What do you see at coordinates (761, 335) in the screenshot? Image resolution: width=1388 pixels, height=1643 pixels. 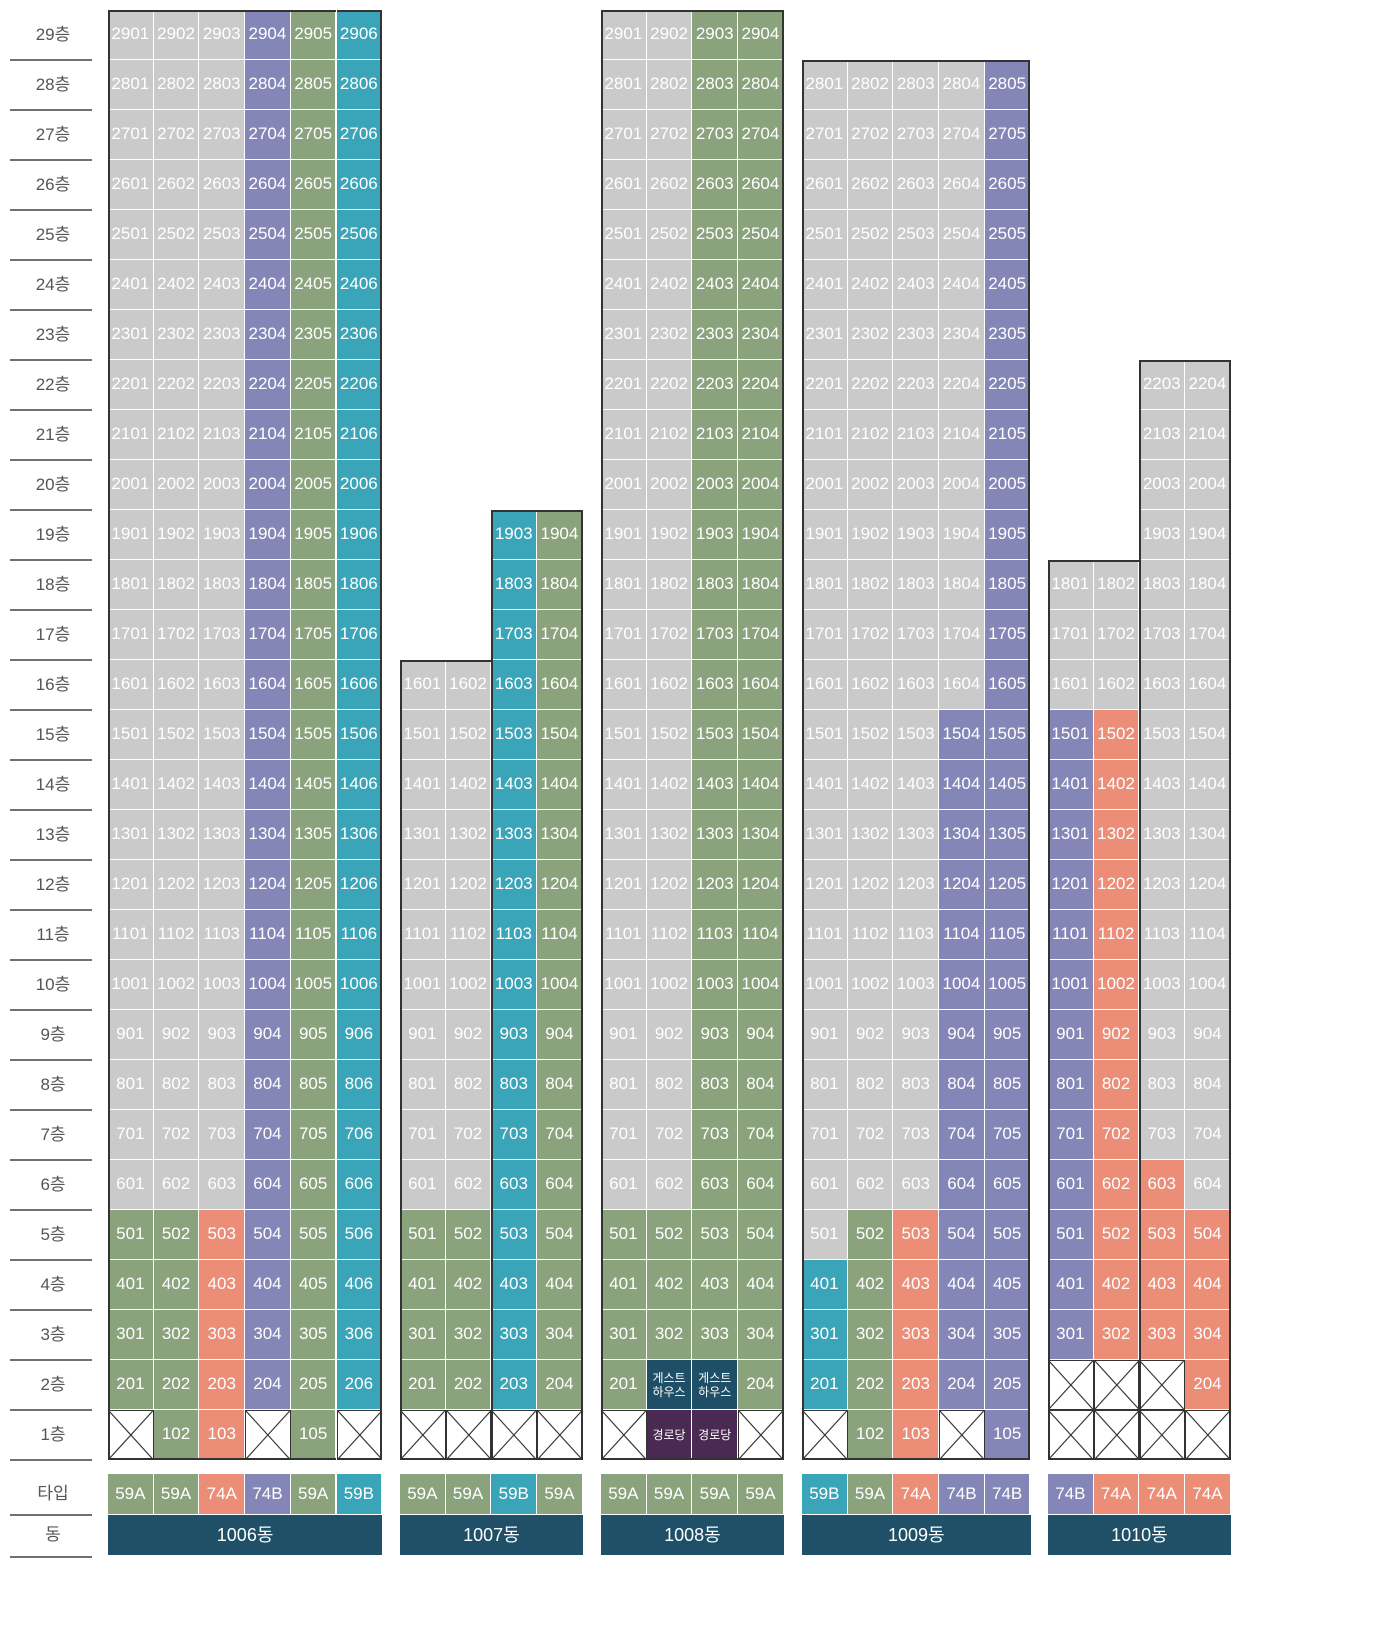 I see `unit-cell: 2304` at bounding box center [761, 335].